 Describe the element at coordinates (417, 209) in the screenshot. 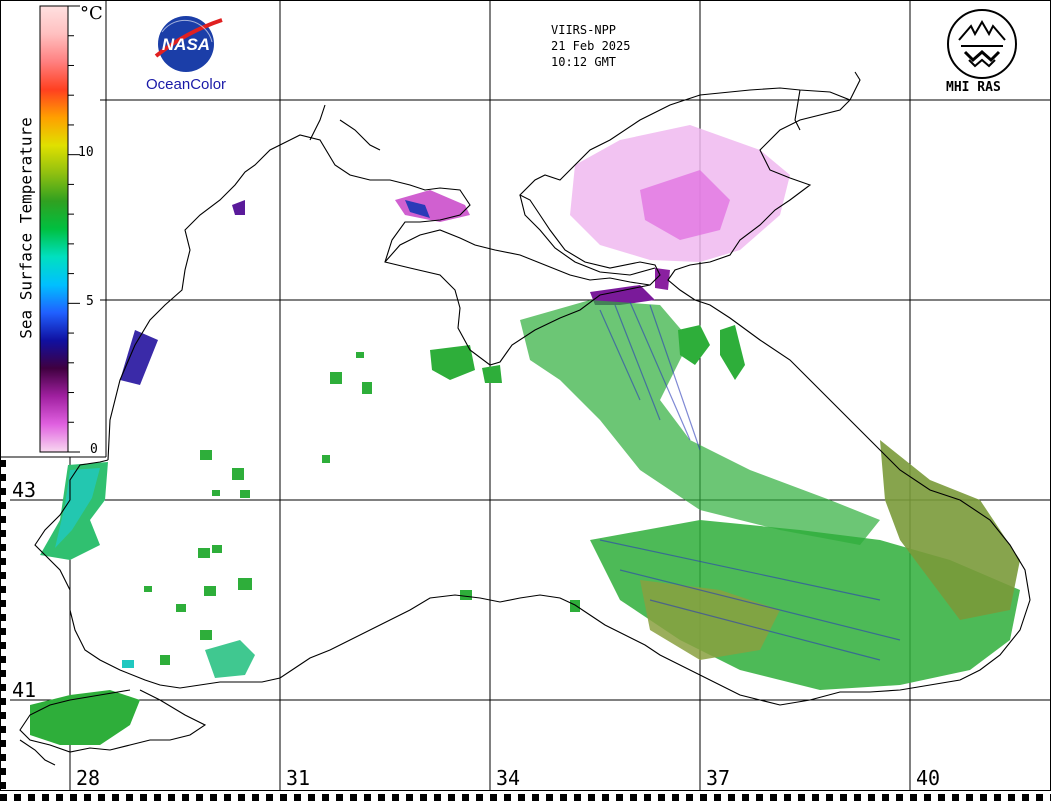

I see `sst-karkinit-blue` at that location.